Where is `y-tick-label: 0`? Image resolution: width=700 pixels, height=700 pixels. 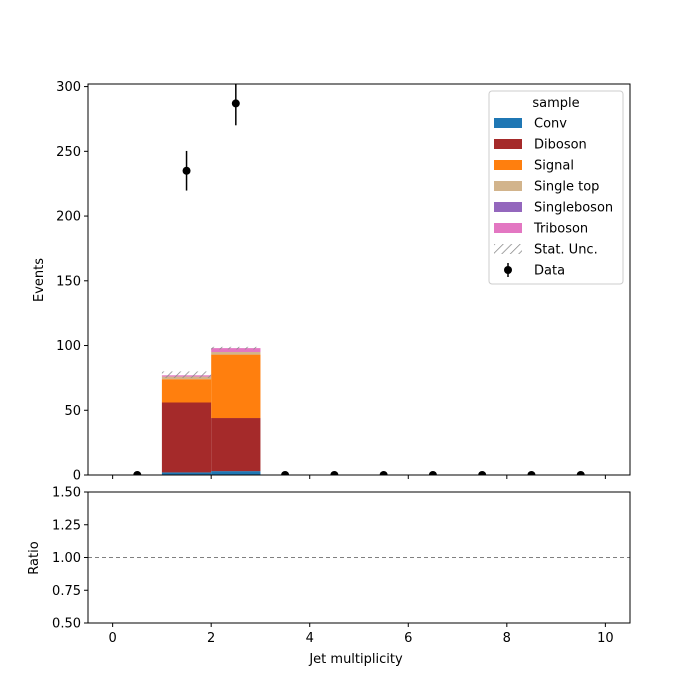 y-tick-label: 0 is located at coordinates (77, 476).